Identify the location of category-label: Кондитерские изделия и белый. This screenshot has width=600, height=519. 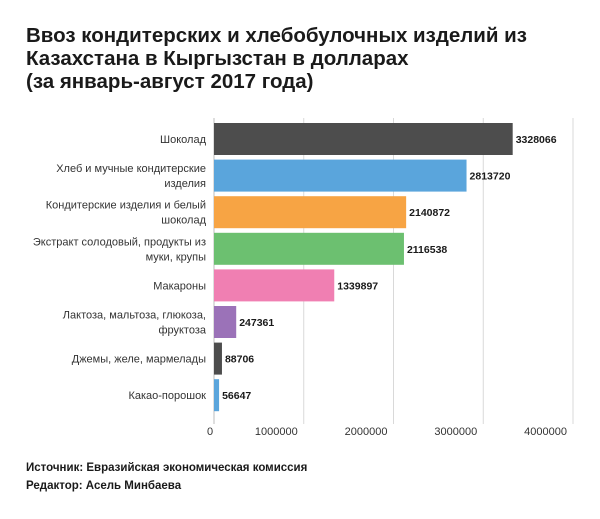
(126, 206).